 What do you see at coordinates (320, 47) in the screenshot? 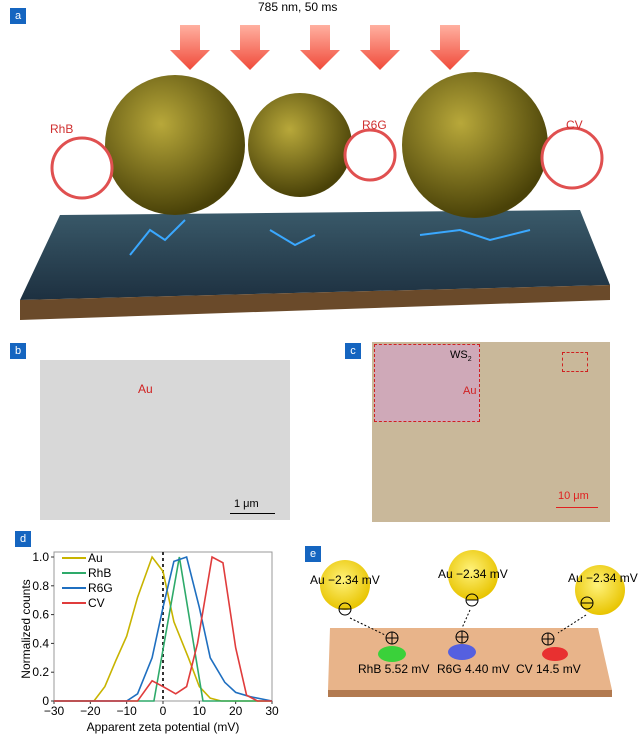
I see `laser-arrows` at bounding box center [320, 47].